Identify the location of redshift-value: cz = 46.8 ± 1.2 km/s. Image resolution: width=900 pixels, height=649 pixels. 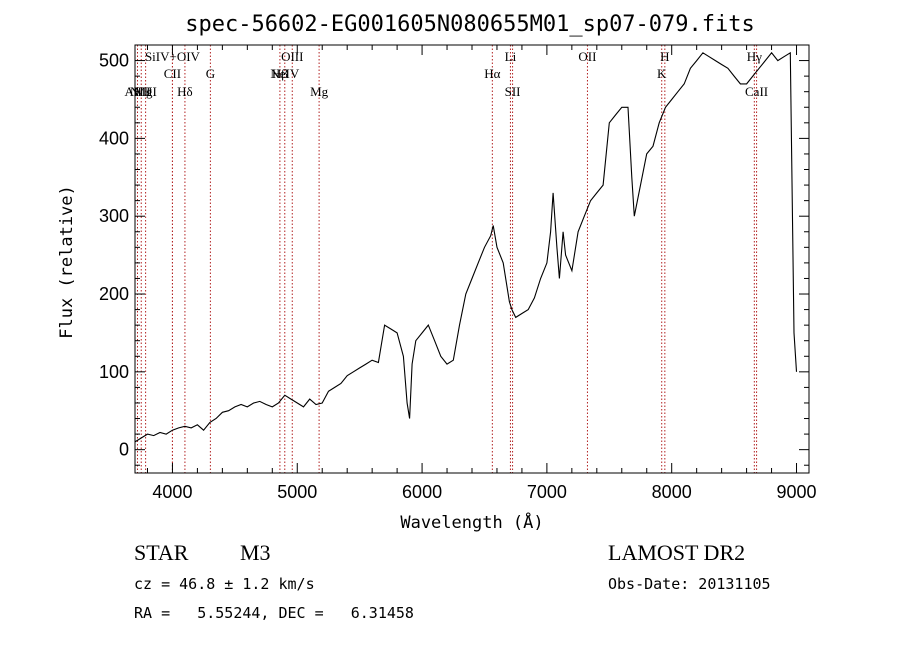
(224, 584).